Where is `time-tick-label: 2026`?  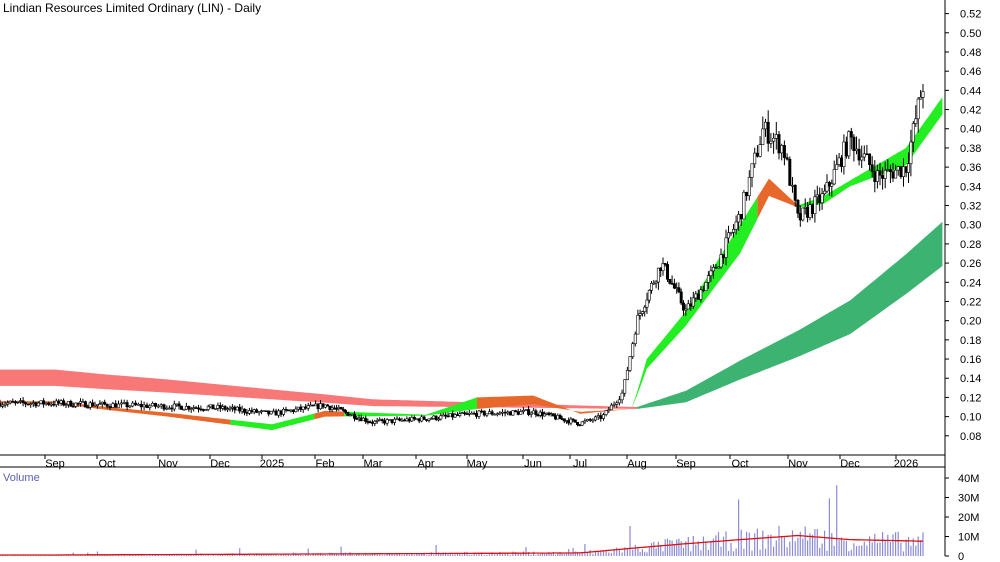
time-tick-label: 2026 is located at coordinates (906, 464).